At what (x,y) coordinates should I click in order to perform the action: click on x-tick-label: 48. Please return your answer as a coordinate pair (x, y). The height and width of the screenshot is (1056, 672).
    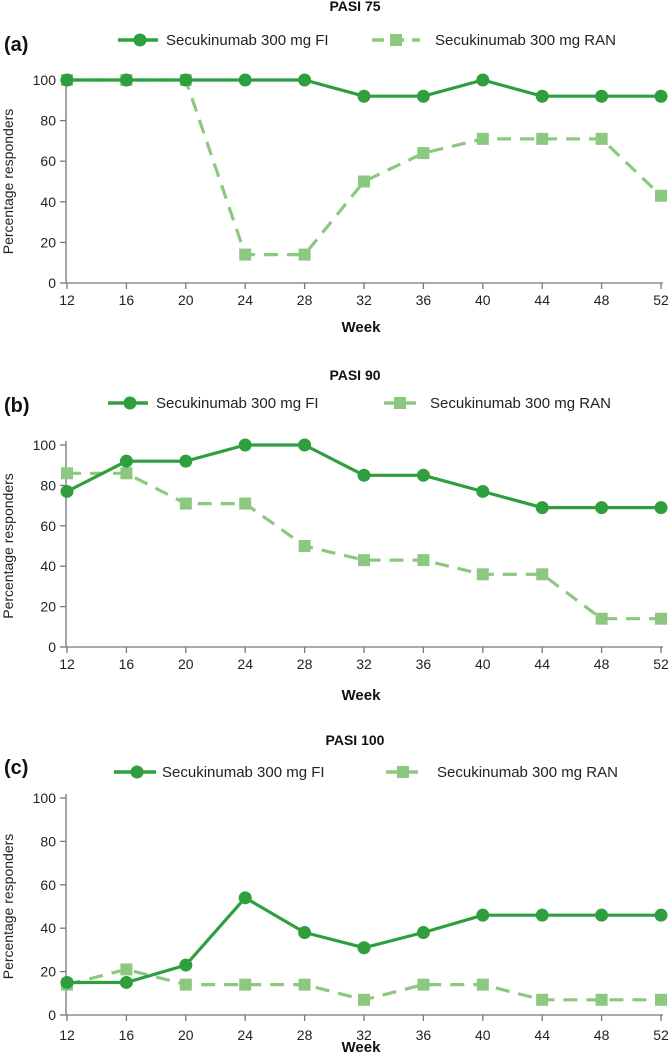
    Looking at the image, I should click on (602, 300).